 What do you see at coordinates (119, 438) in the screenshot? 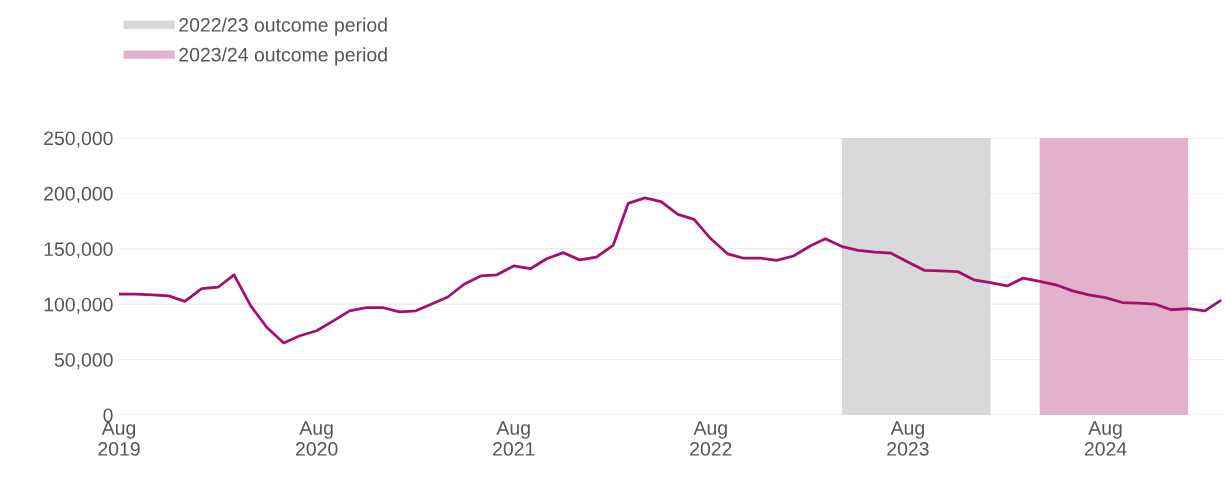
I see `x-tick-label: Aug 2019` at bounding box center [119, 438].